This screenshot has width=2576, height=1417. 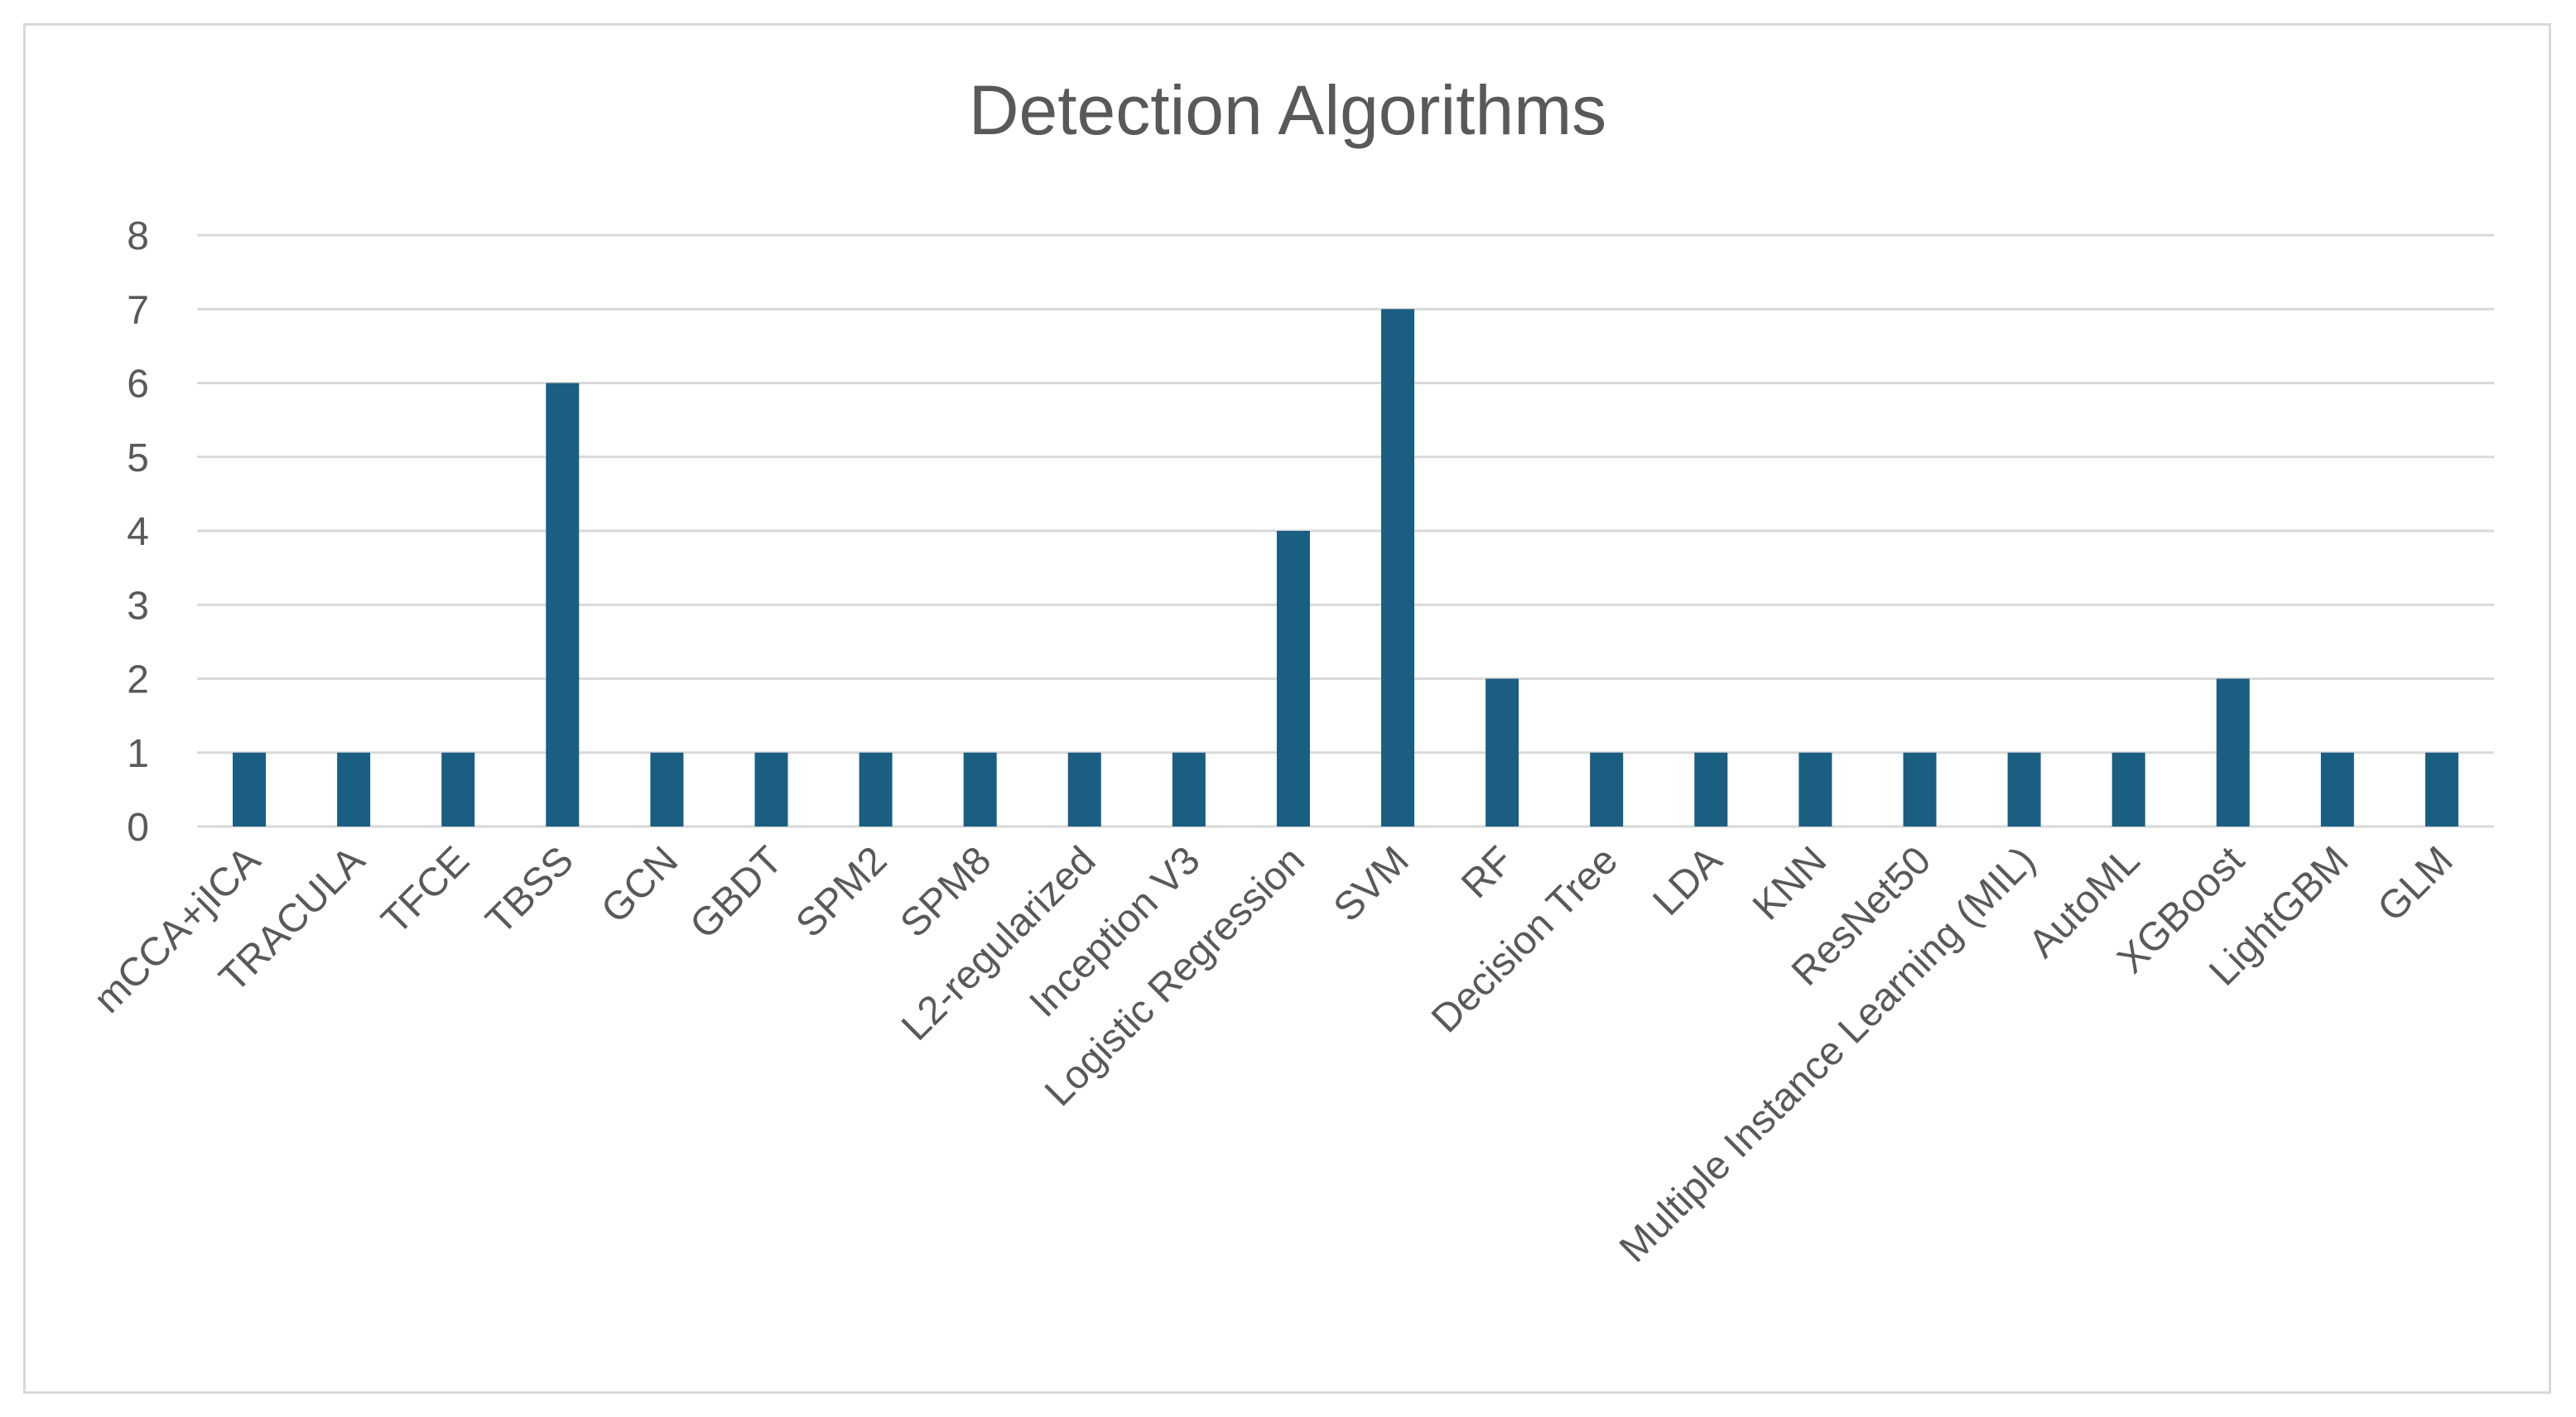 What do you see at coordinates (2416, 884) in the screenshot?
I see `x-tick-label: GLM` at bounding box center [2416, 884].